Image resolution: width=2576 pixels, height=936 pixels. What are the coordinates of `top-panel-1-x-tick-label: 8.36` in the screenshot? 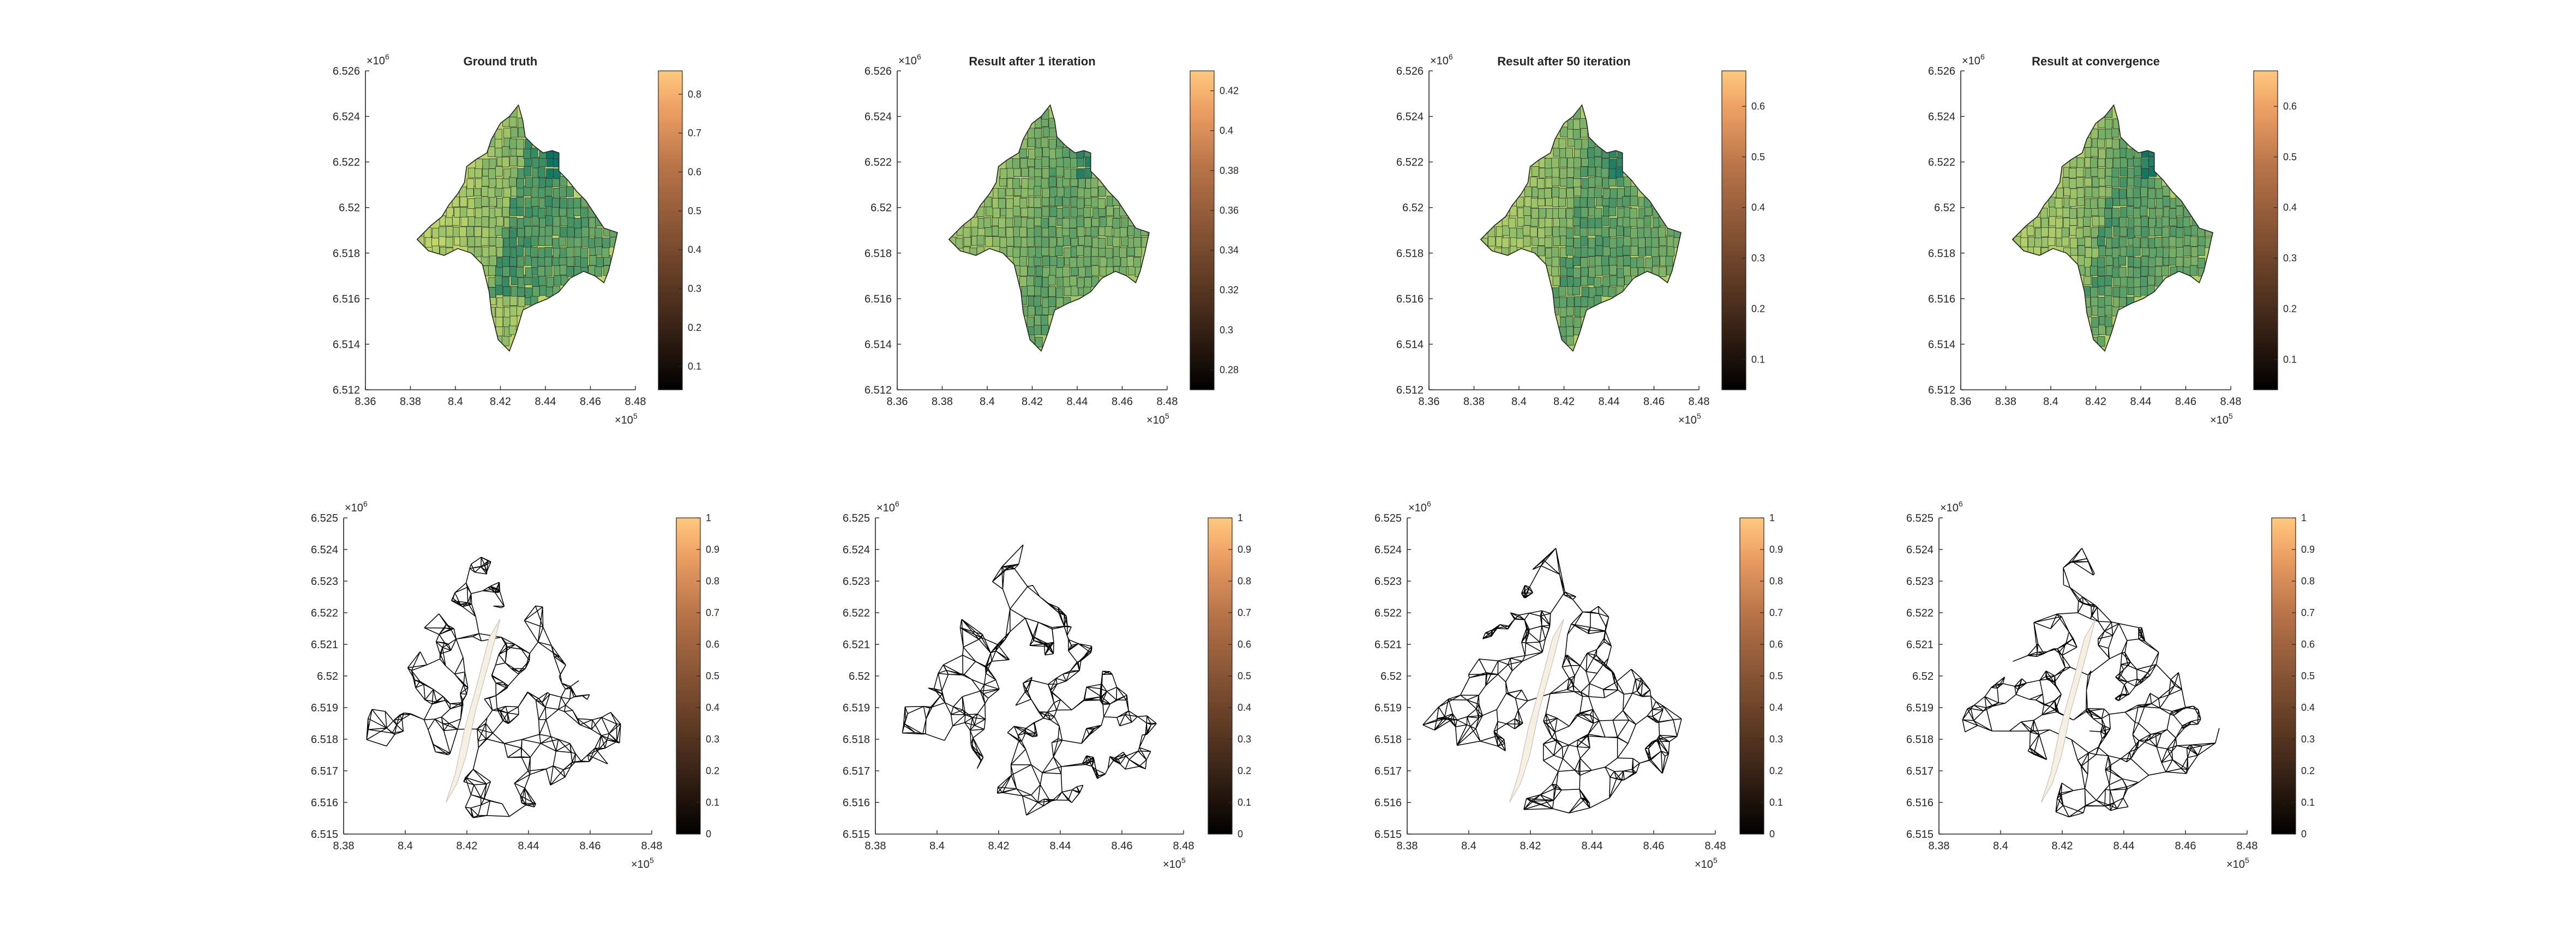 It's located at (366, 402).